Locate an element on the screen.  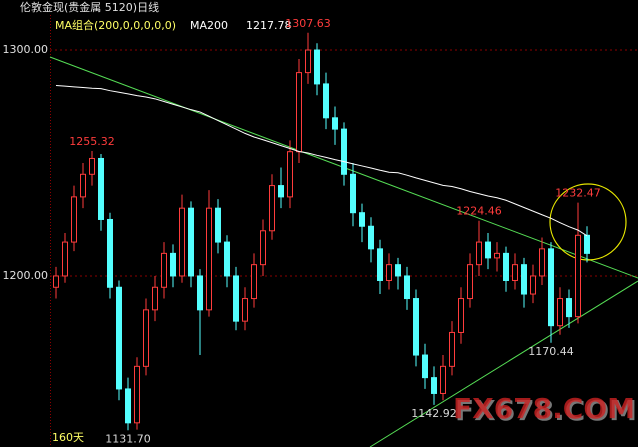
low-label: 1131.70 is located at coordinates (128, 438).